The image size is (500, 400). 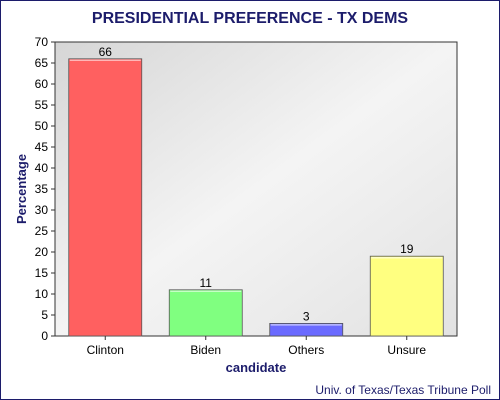 I want to click on data-label: 66, so click(x=106, y=52).